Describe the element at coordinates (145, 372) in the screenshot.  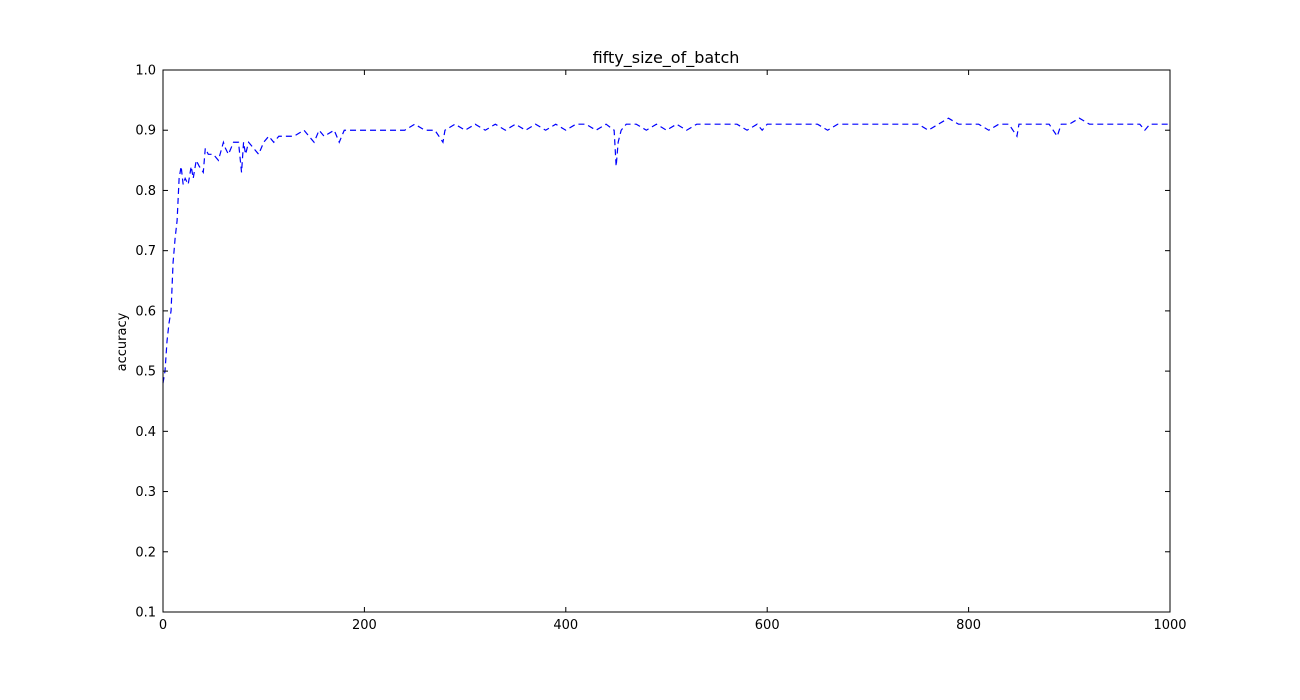
I see `y-tick-label: 0.5` at that location.